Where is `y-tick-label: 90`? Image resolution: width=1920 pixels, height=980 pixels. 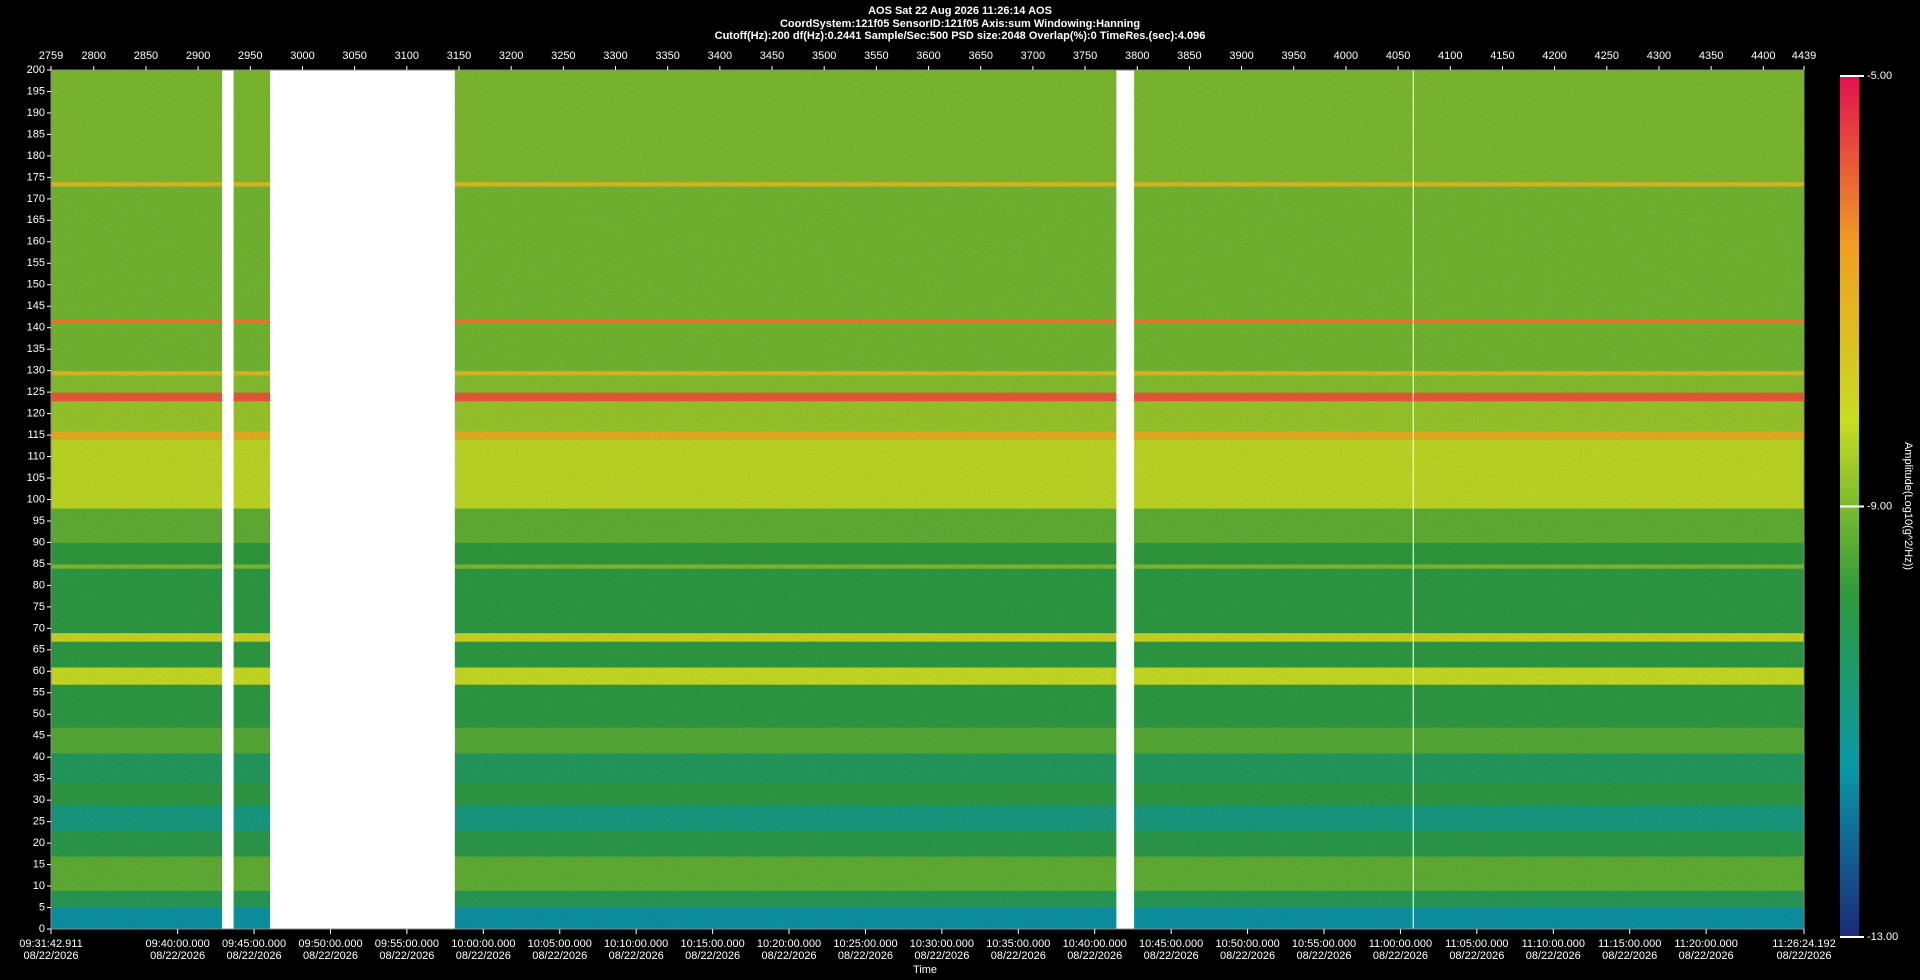
y-tick-label: 90 is located at coordinates (39, 542).